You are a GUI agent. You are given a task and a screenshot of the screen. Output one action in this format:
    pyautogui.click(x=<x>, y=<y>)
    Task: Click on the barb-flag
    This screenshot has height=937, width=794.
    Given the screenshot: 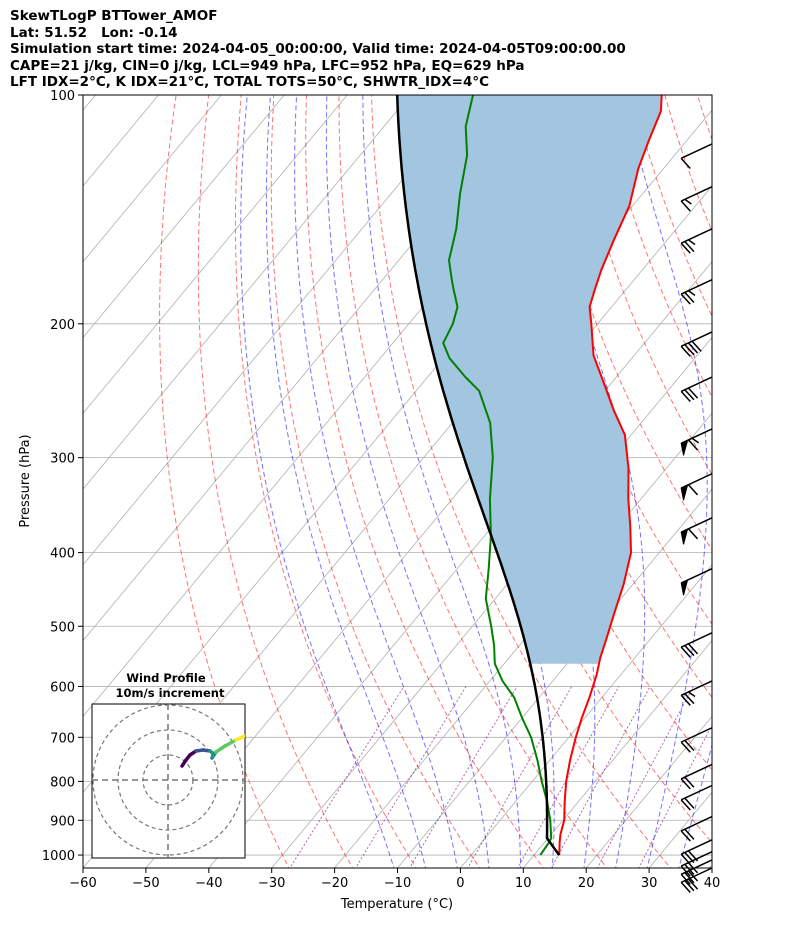 What is the action you would take?
    pyautogui.click(x=684, y=447)
    